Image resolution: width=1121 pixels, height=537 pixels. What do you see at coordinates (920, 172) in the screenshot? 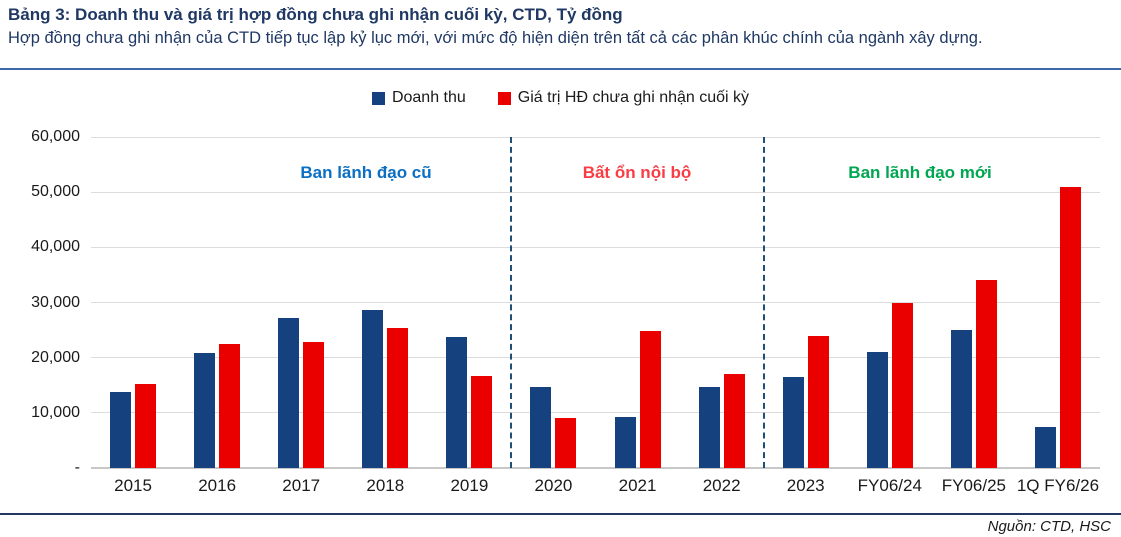
I see `section-annotation-ban-l-nh-o-m-i: Ban lãnh đạo mới` at bounding box center [920, 172].